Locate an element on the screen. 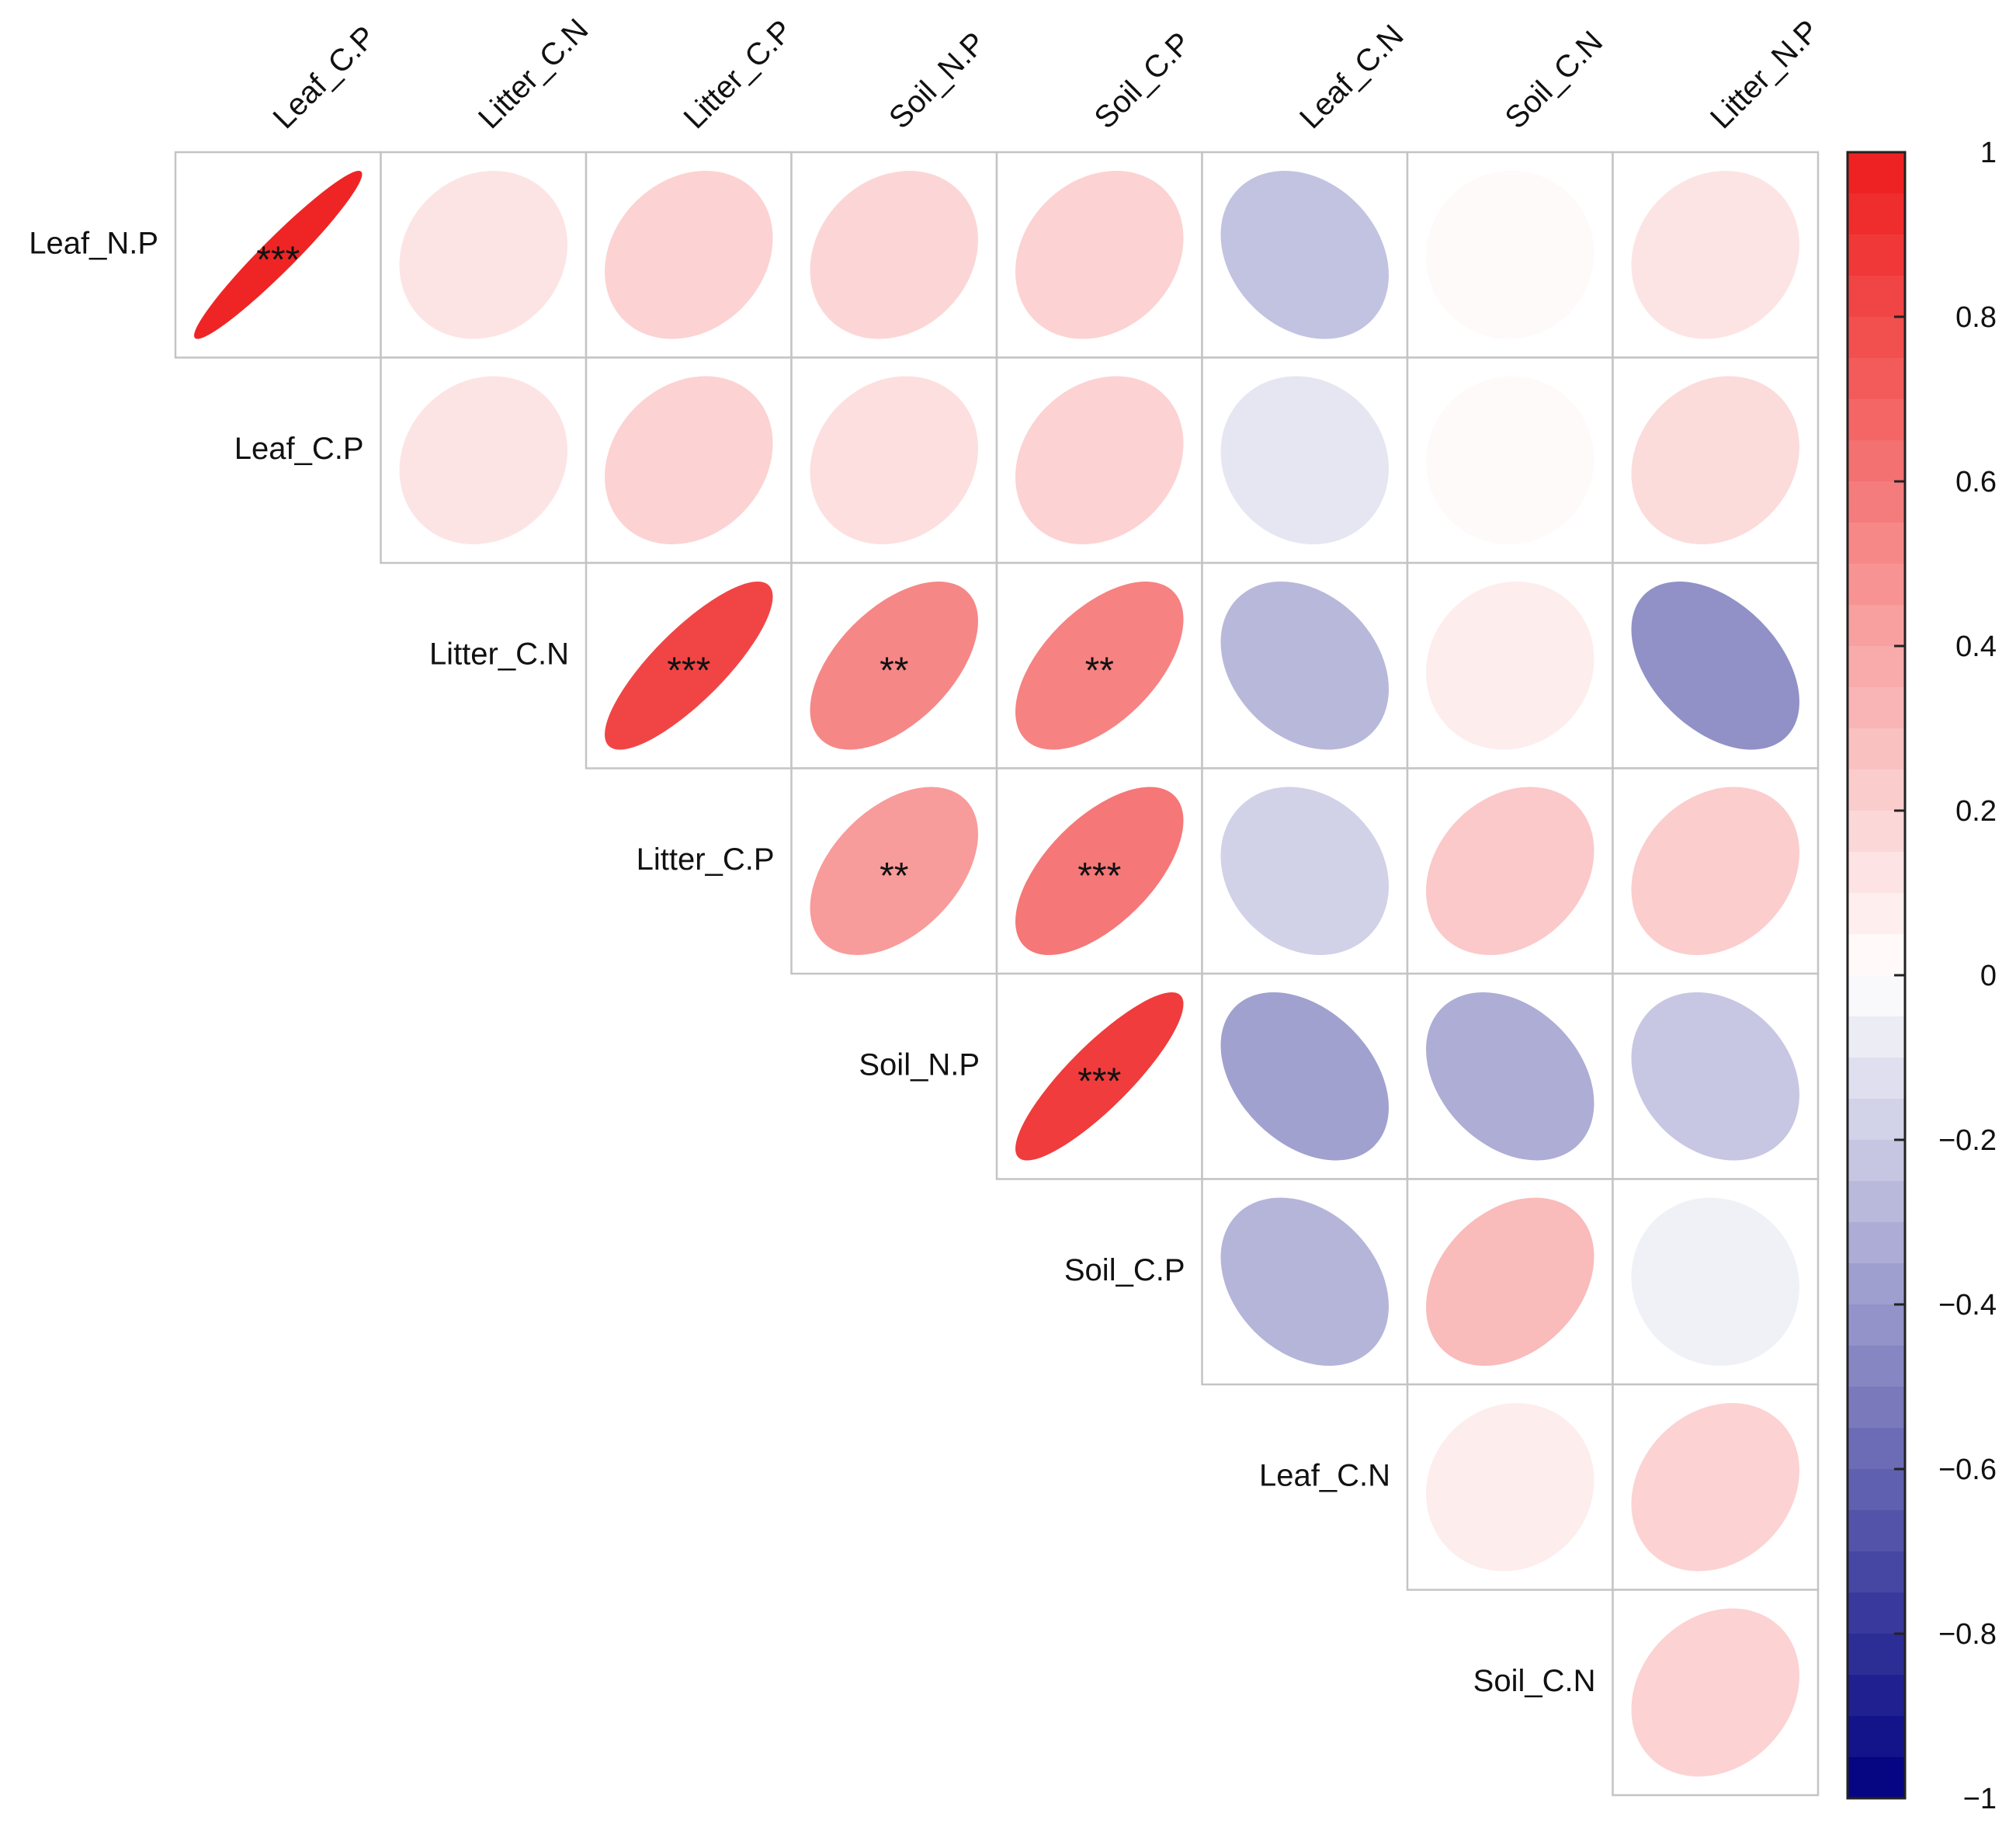  significance-soil-n-p-soil-c-p: *** is located at coordinates (1099, 1081).